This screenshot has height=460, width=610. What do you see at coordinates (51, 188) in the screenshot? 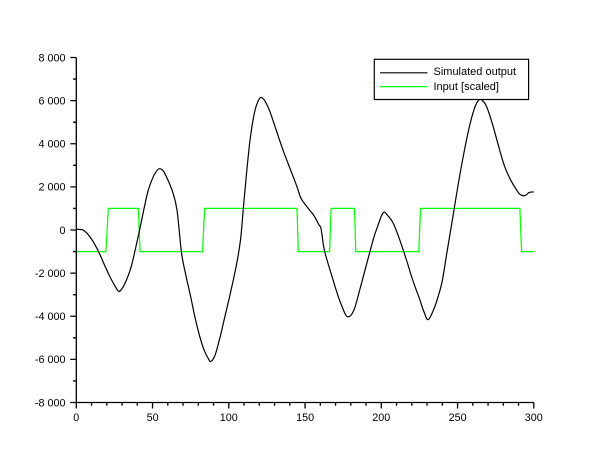
I see `svg-text: 2 000` at bounding box center [51, 188].